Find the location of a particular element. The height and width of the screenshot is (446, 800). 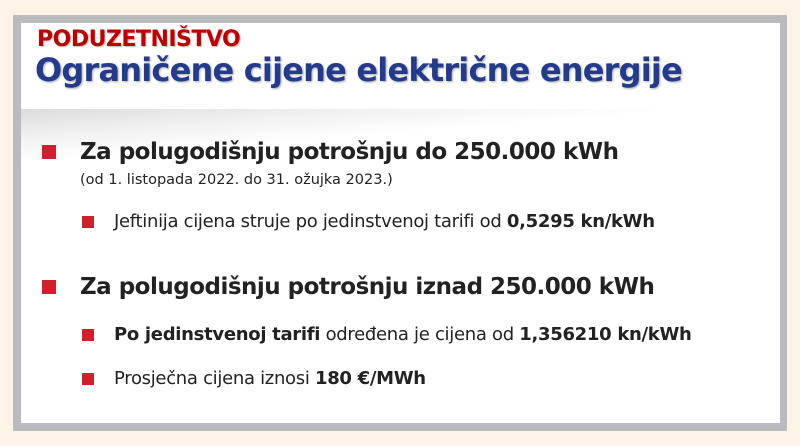

sub-text-plain: Prosječna cijena iznosi is located at coordinates (214, 378).